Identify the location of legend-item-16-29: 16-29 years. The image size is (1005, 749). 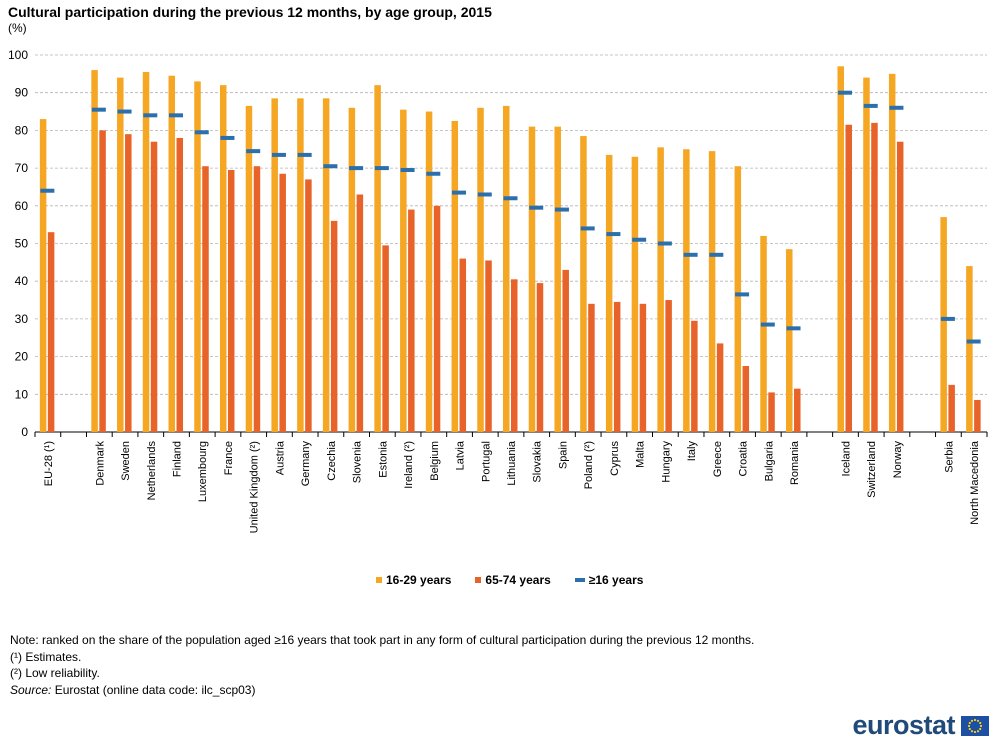
(413, 580).